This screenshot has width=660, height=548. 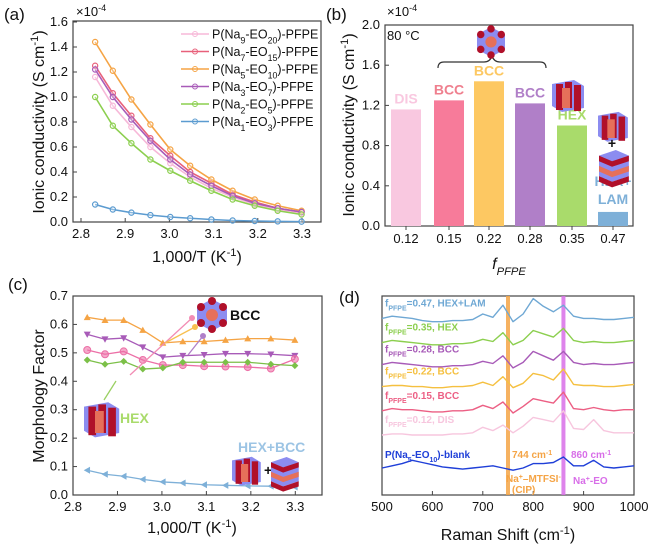 What do you see at coordinates (117, 506) in the screenshot?
I see `x-tick-label: 2.9` at bounding box center [117, 506].